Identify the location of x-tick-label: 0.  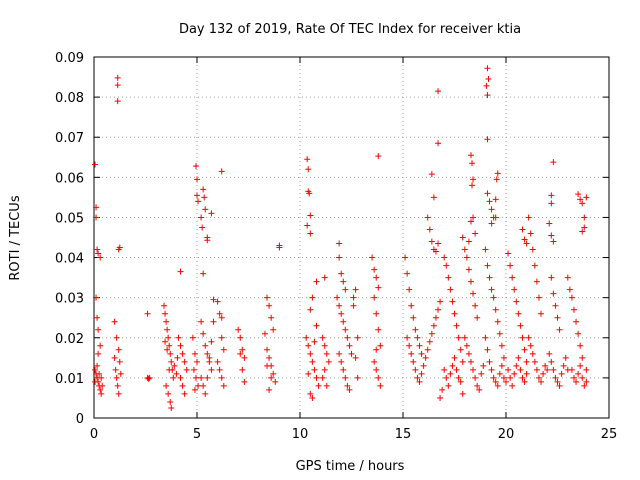
(94, 434).